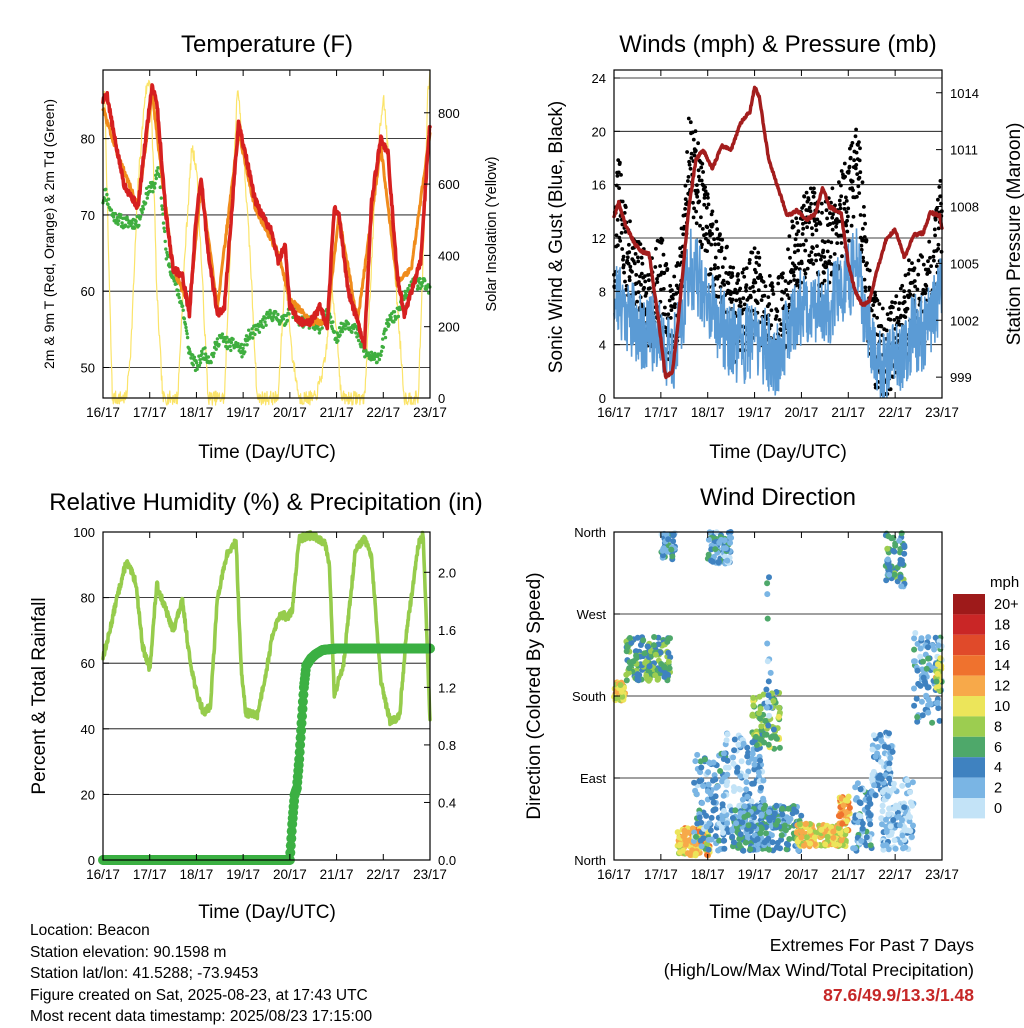 This screenshot has width=1024, height=1028. What do you see at coordinates (998, 748) in the screenshot?
I see `legend-label: 6` at bounding box center [998, 748].